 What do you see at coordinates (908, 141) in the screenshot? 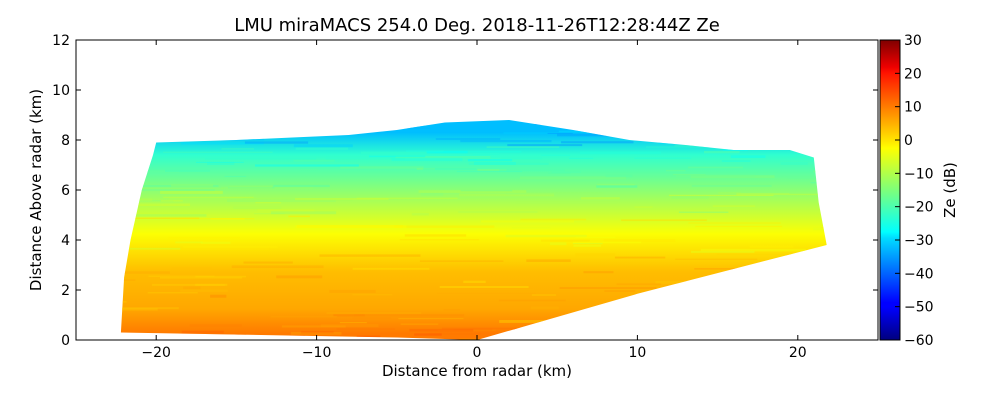
I see `colorbar-tick-label: 0` at bounding box center [908, 141].